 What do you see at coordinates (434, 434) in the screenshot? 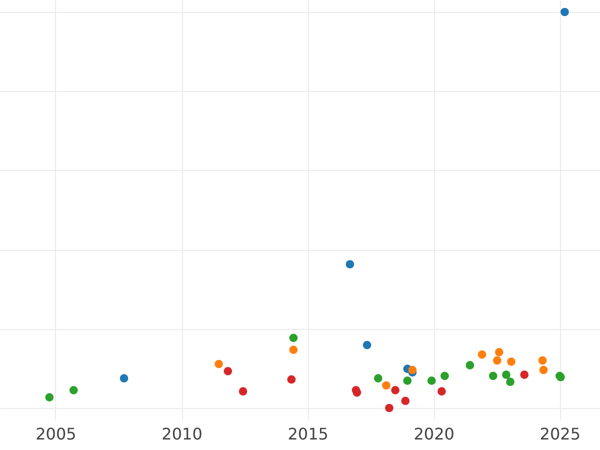
I see `x-tick-label: 2020` at bounding box center [434, 434].